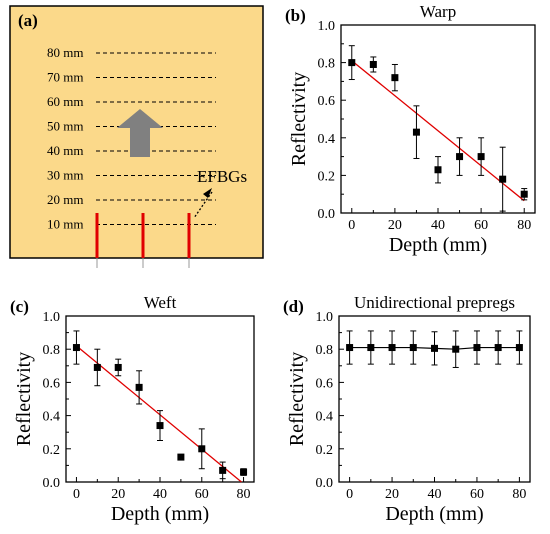  I want to click on up-arrow-icon, so click(140, 133).